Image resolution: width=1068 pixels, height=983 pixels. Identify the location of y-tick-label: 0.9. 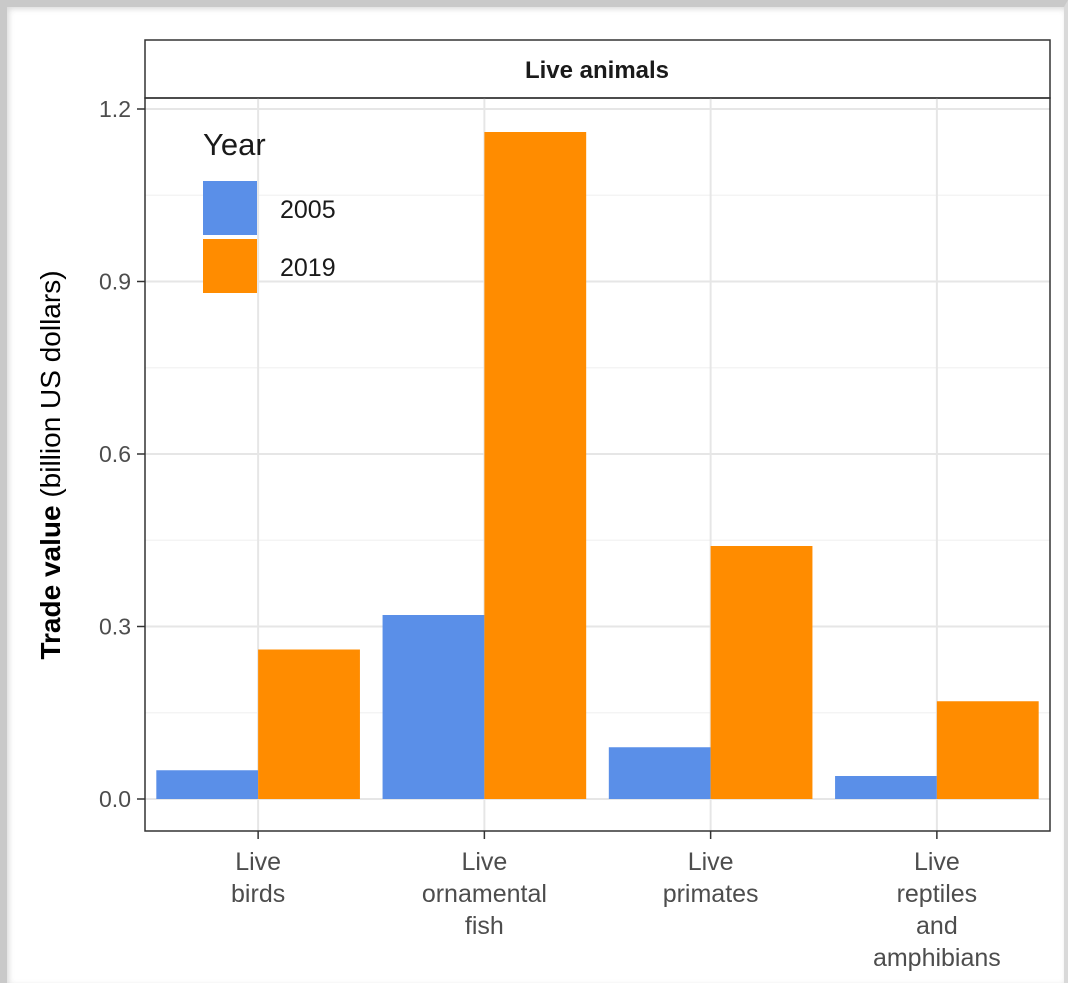
(115, 282).